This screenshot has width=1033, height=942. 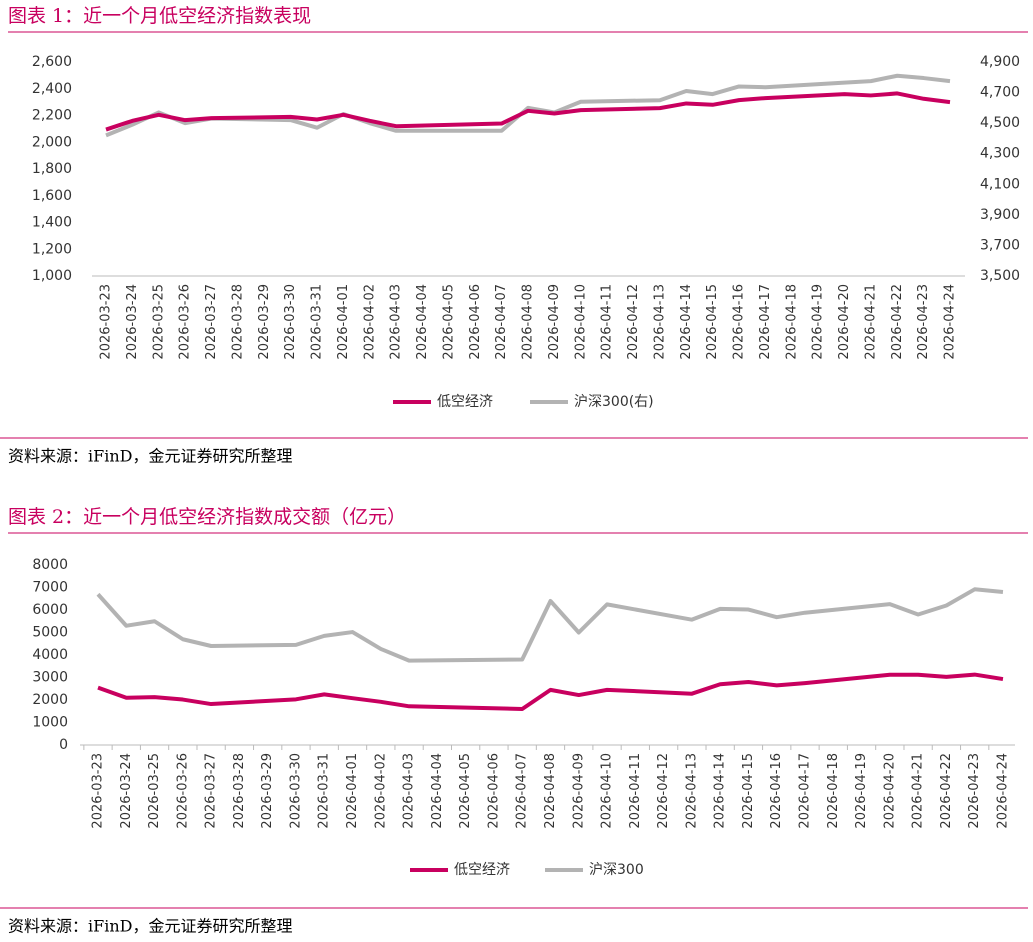 What do you see at coordinates (1000, 154) in the screenshot?
I see `y2-tick-label: 4,300` at bounding box center [1000, 154].